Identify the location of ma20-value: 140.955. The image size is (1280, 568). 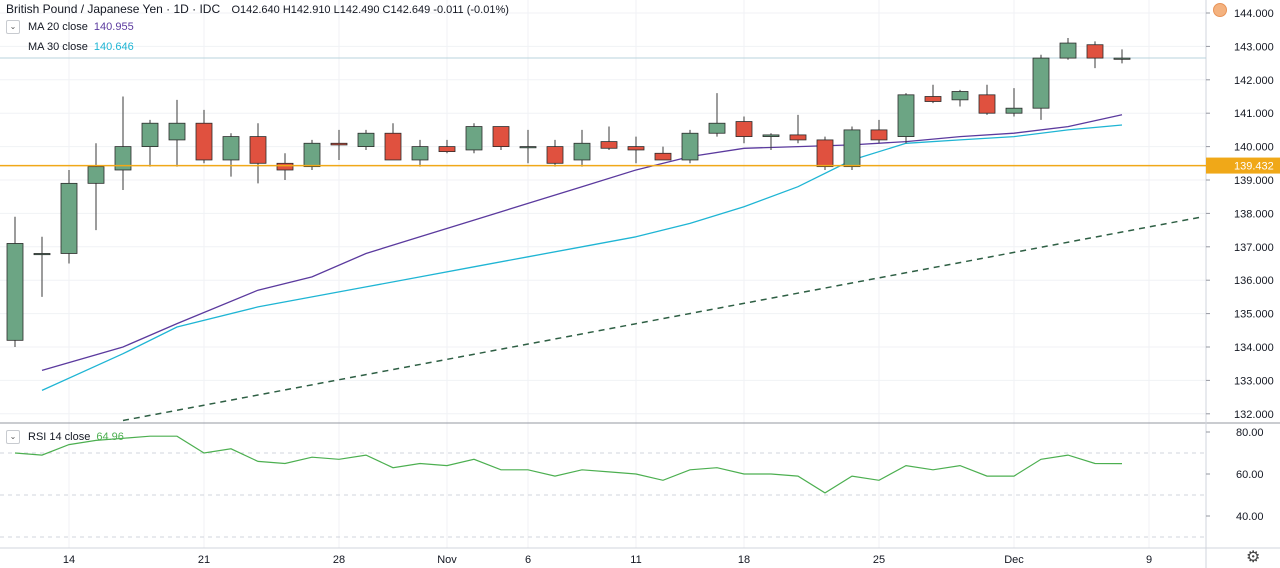
(113, 27).